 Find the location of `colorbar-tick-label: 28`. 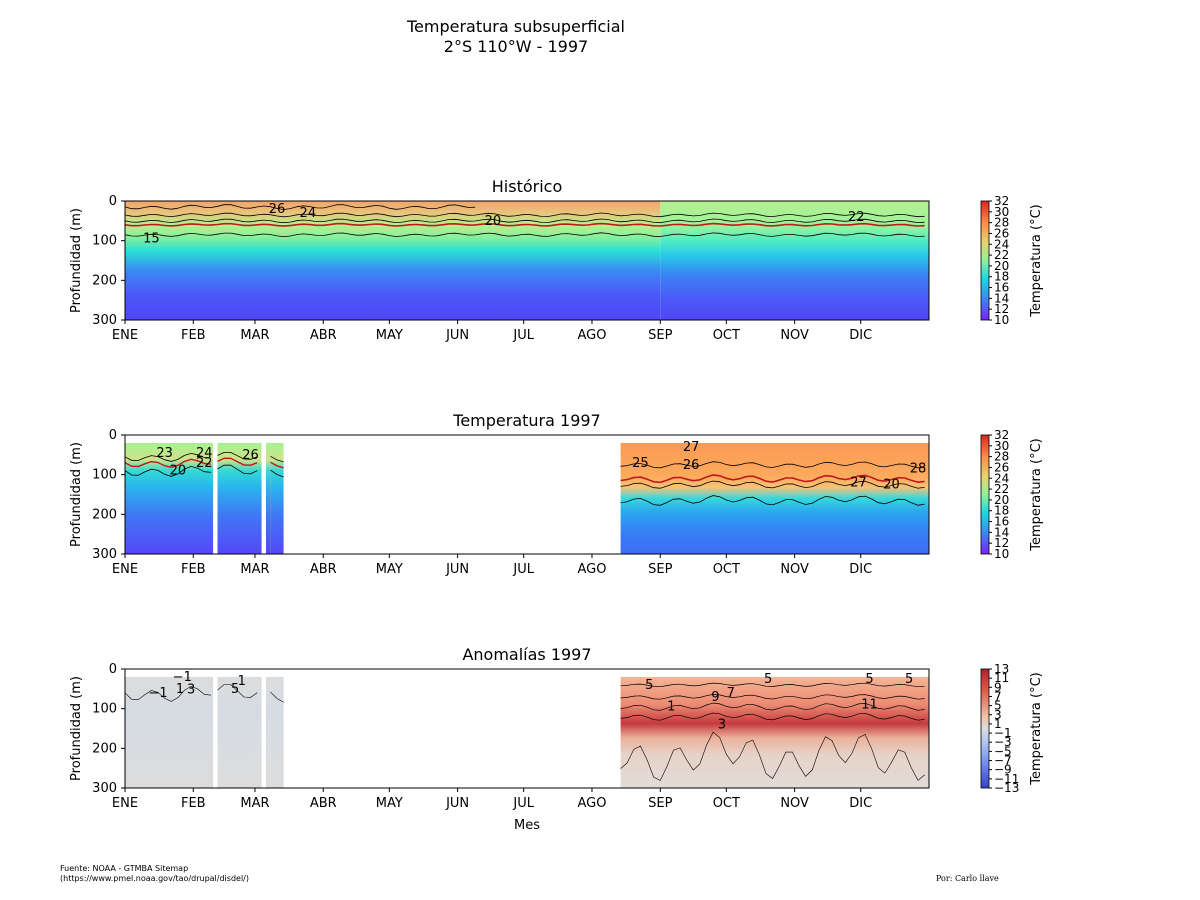

colorbar-tick-label: 28 is located at coordinates (1001, 457).